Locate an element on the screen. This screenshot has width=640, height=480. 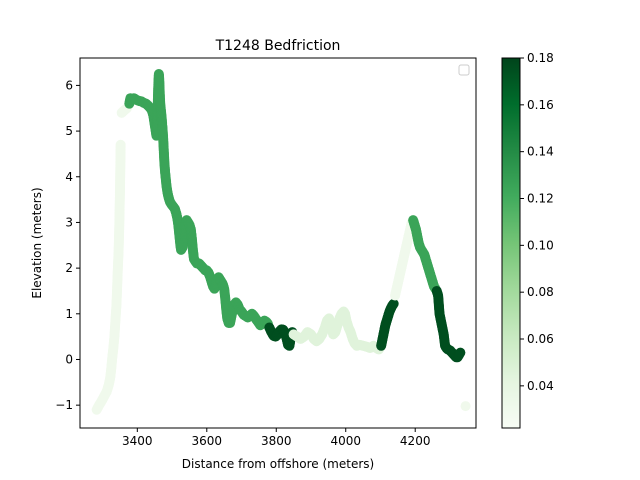
y-tick-label: 1 is located at coordinates (69, 314).